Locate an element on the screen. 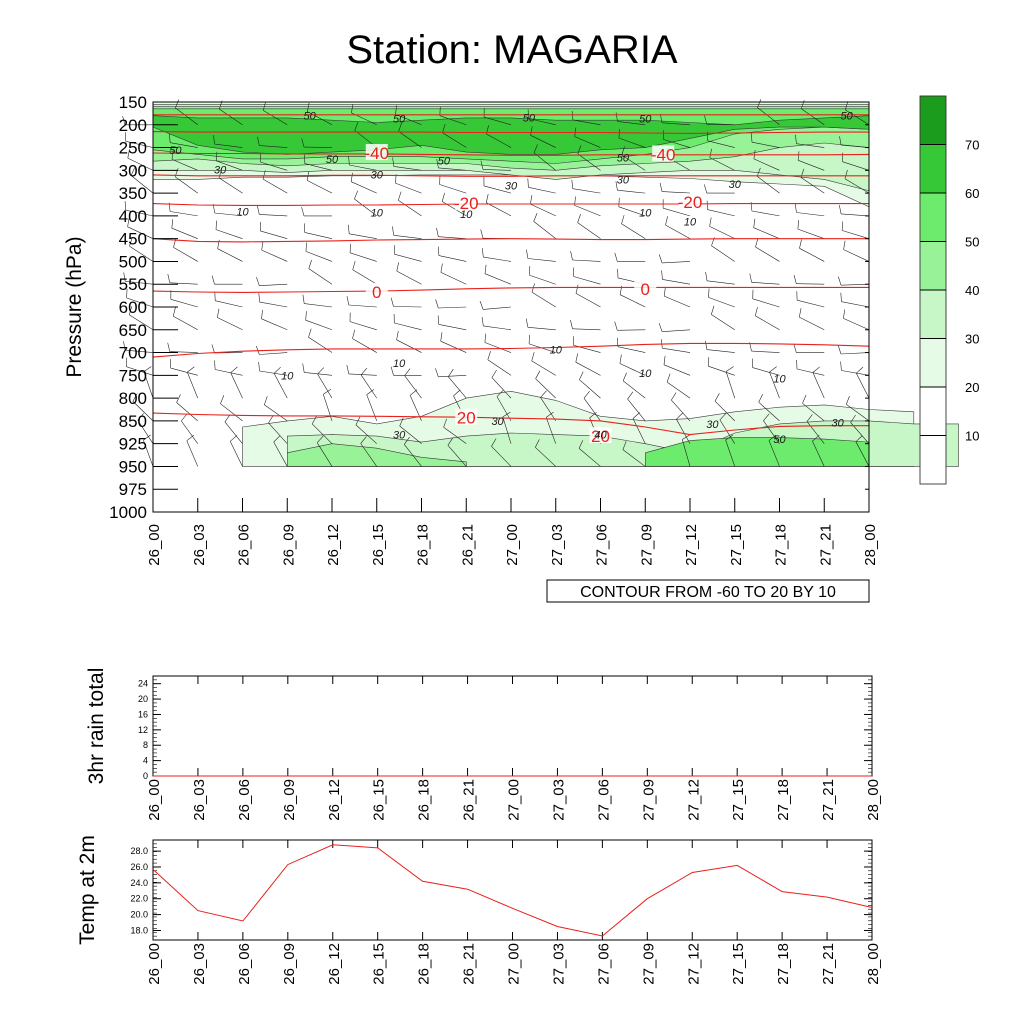 The width and height of the screenshot is (1024, 1024). y-tick-label: 600 is located at coordinates (133, 307).